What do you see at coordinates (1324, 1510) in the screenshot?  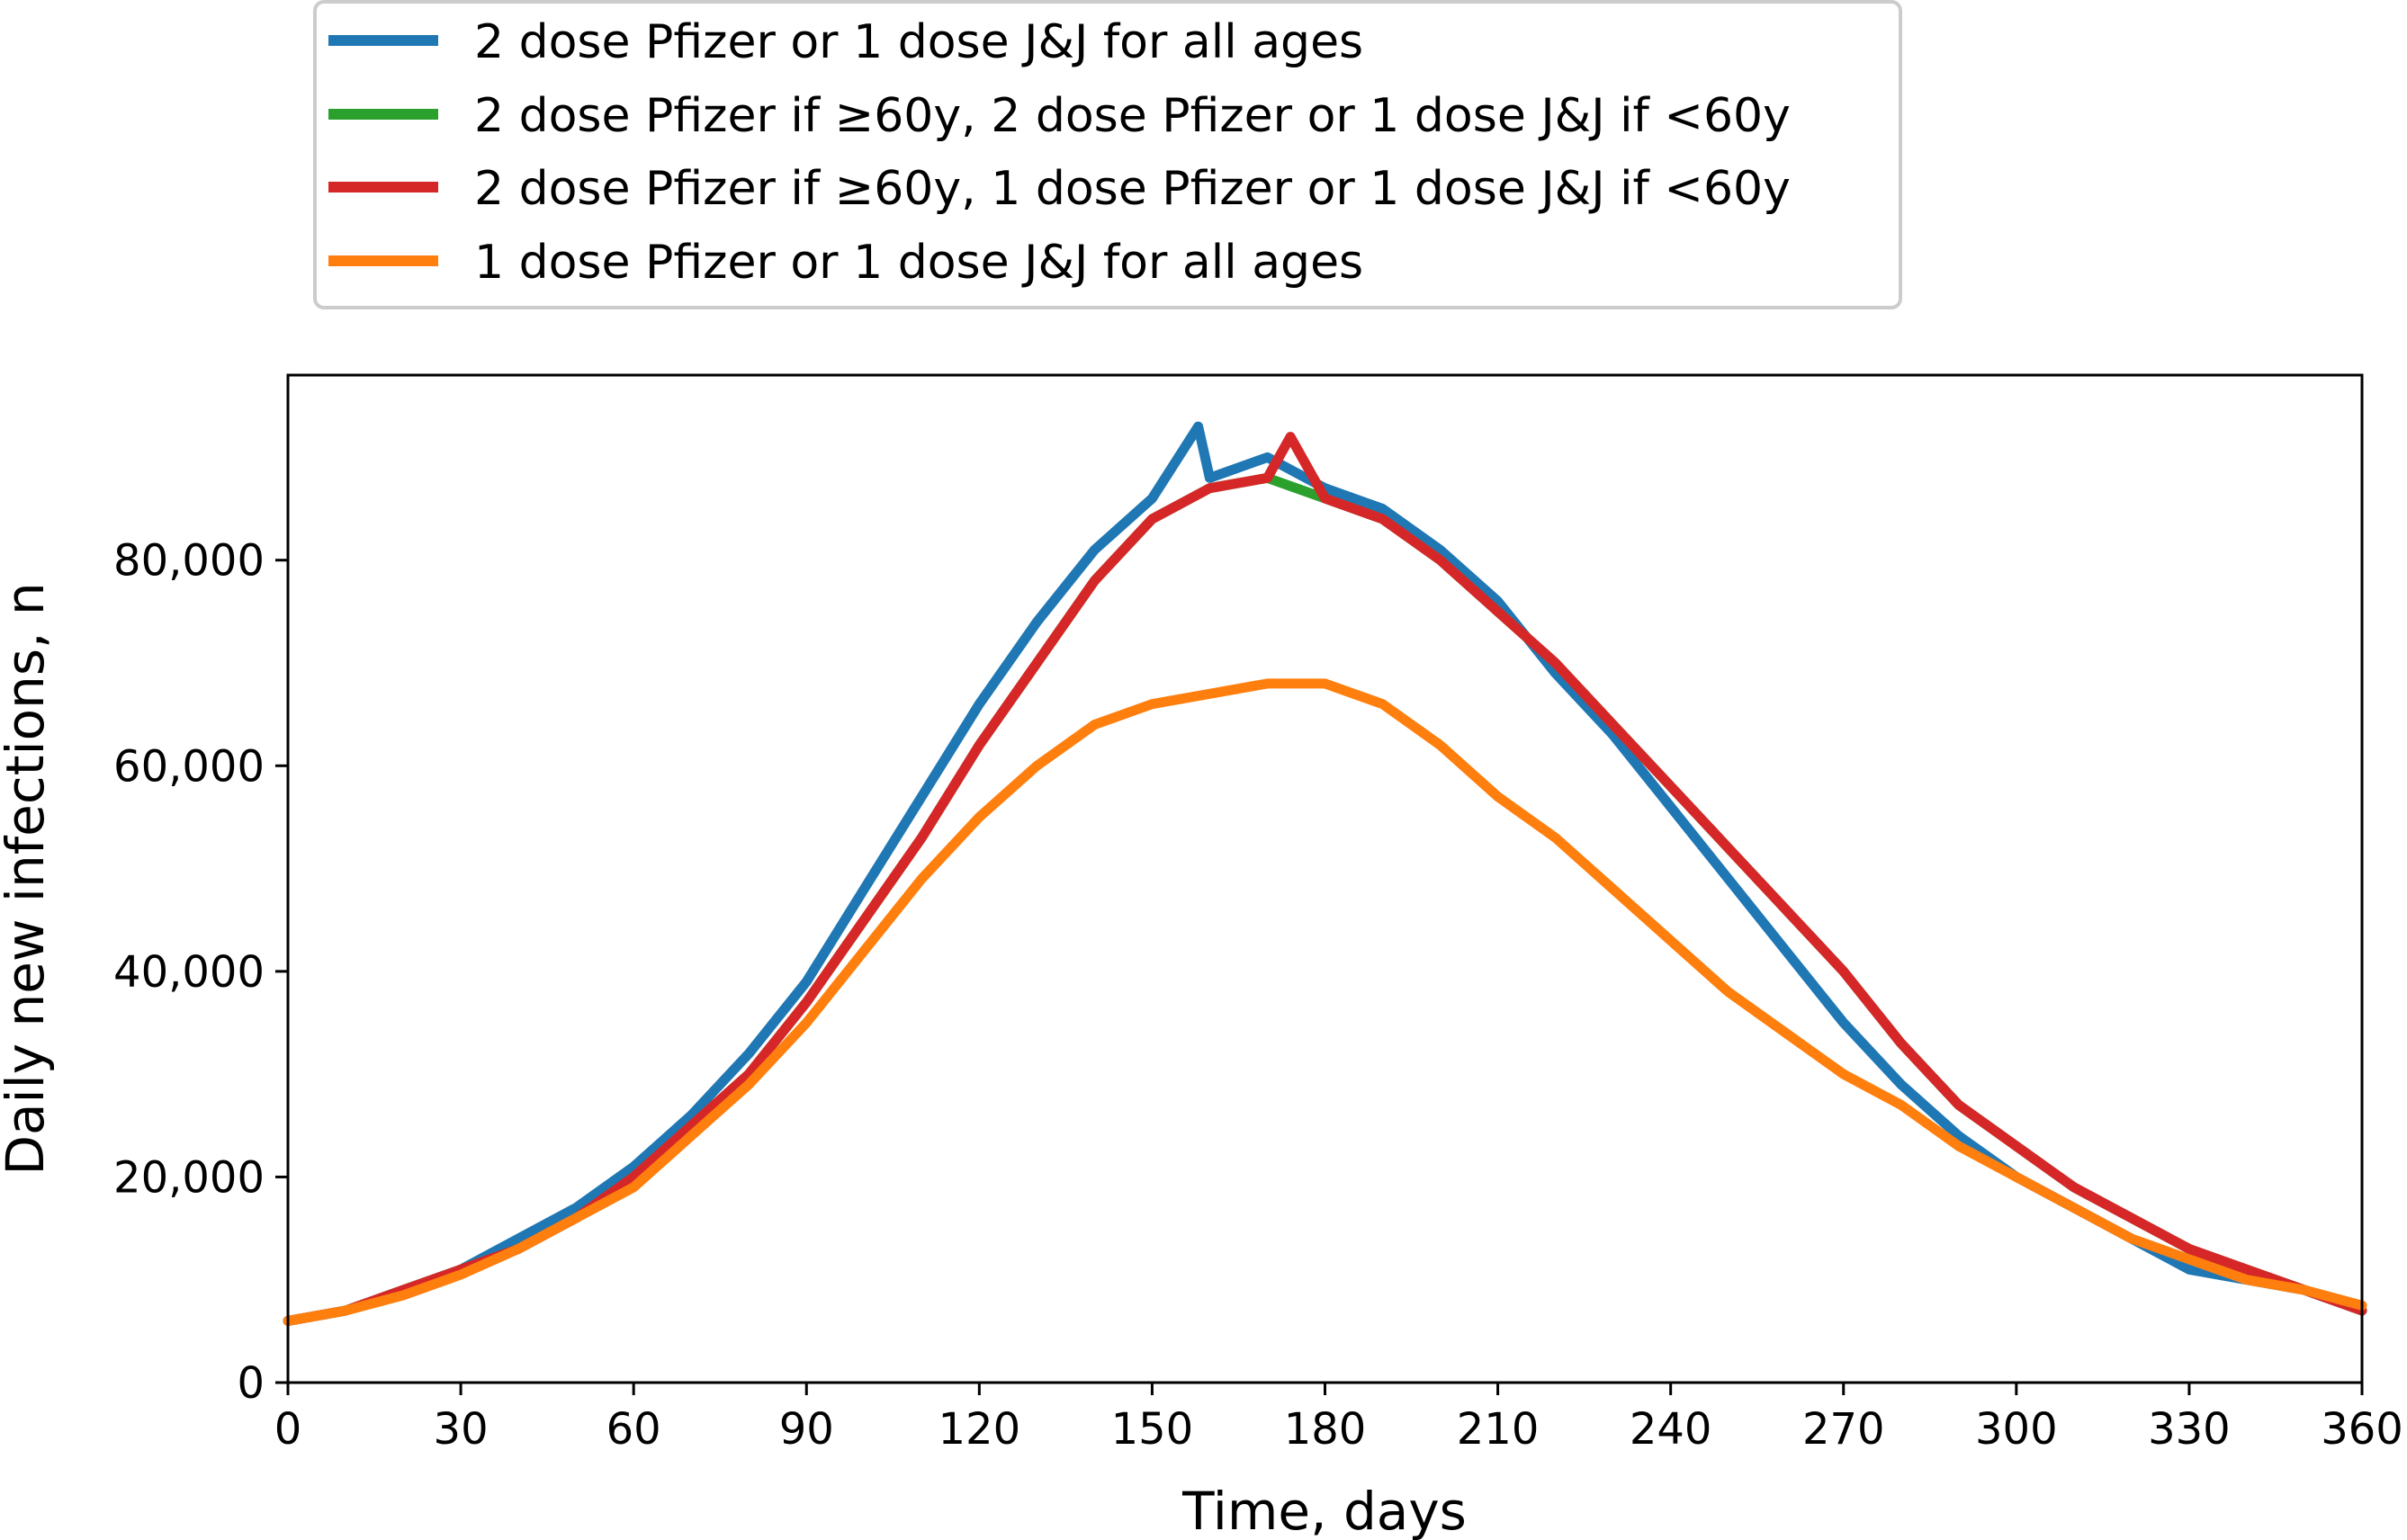 I see `x-axis-label: Time, days` at bounding box center [1324, 1510].